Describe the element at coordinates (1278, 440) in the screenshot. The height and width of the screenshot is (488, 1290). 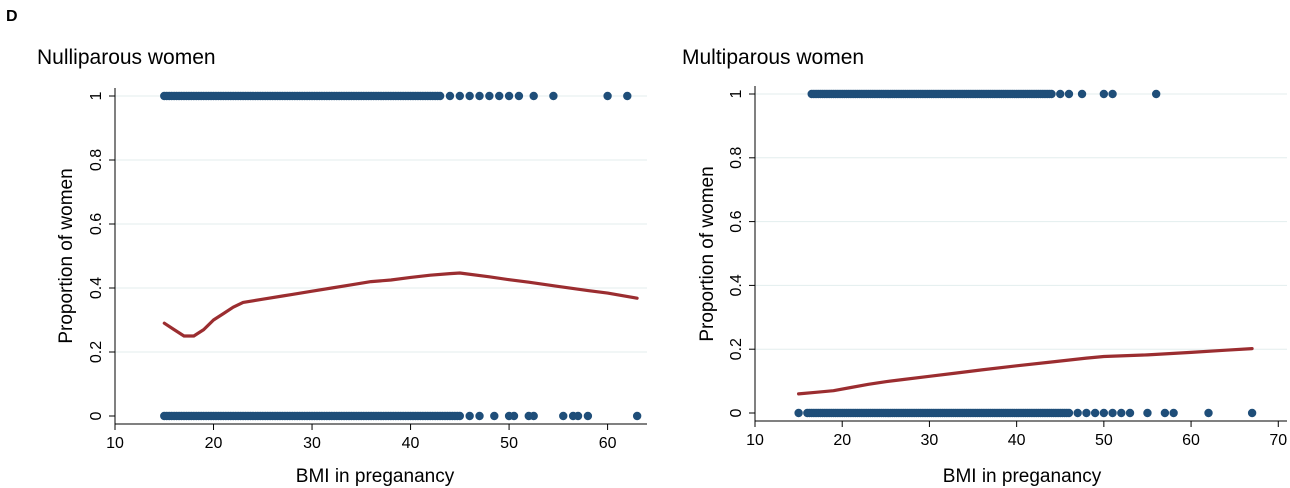
I see `x-tick-label: 70` at that location.